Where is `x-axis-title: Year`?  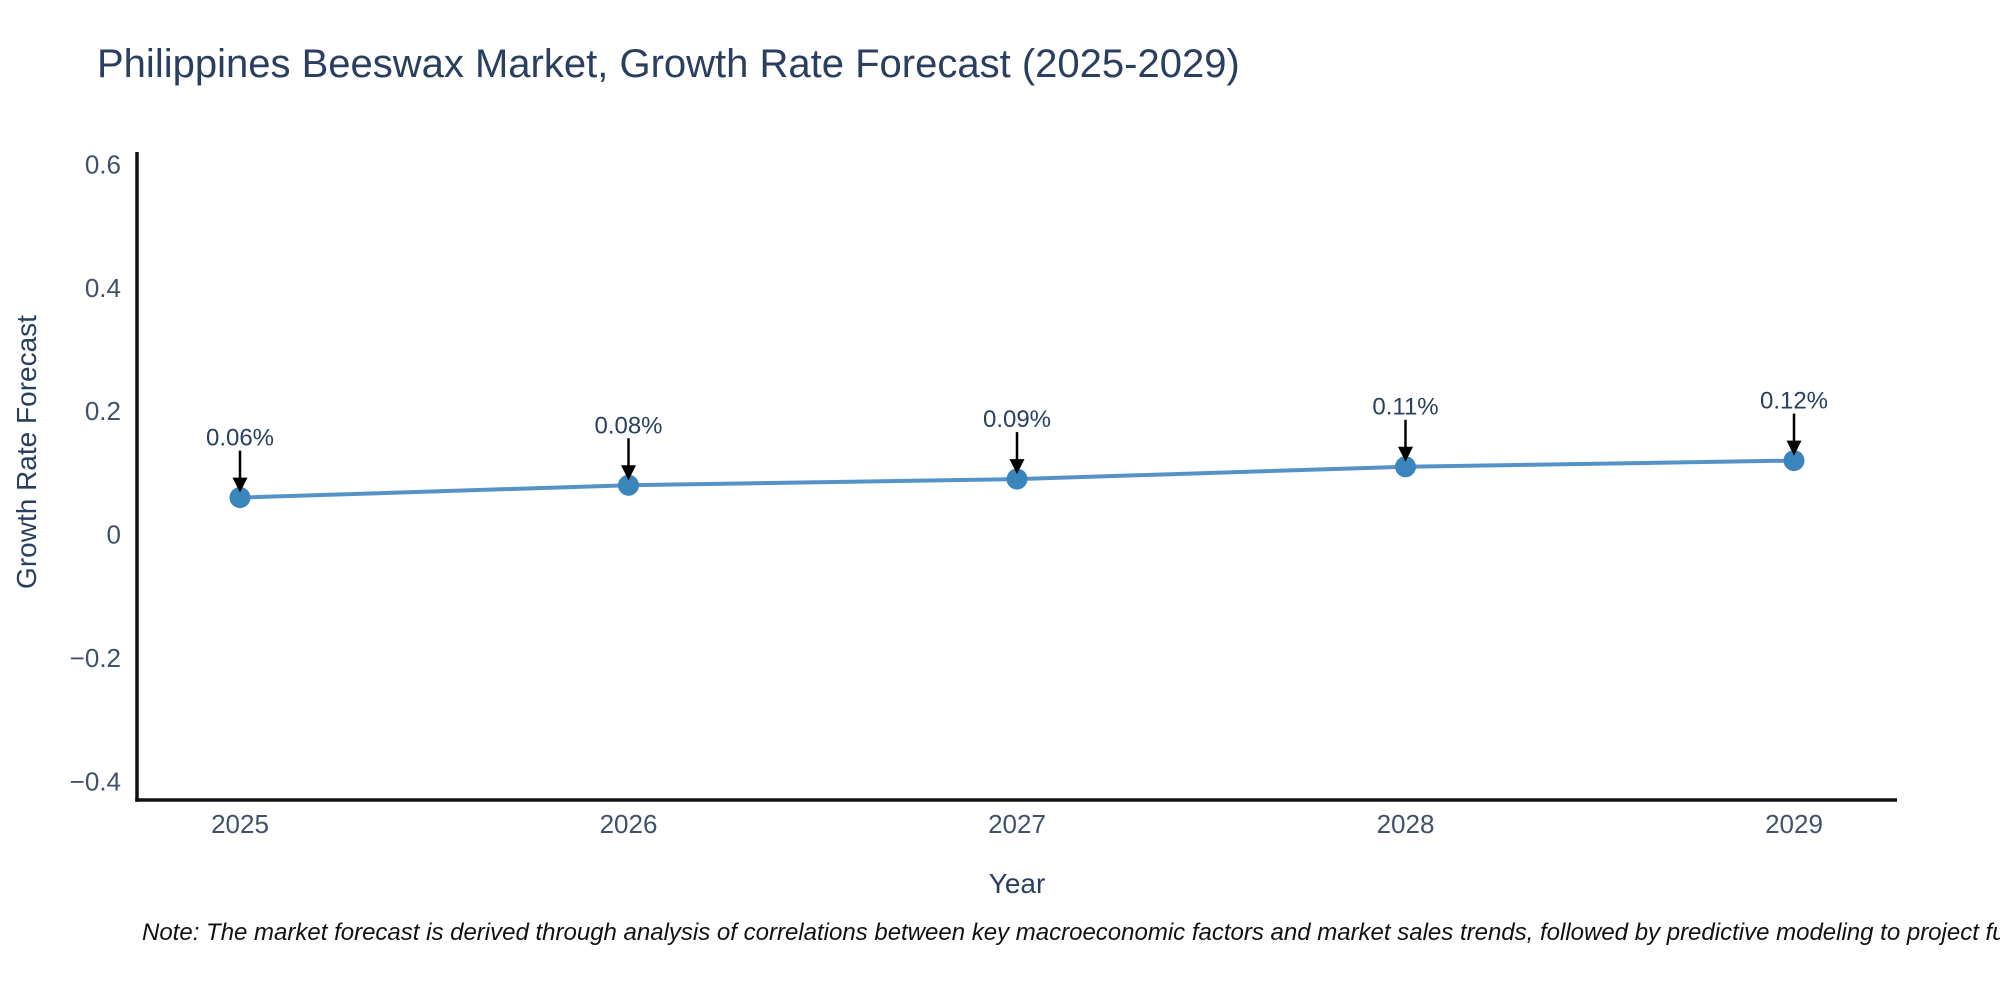
x-axis-title: Year is located at coordinates (1017, 883).